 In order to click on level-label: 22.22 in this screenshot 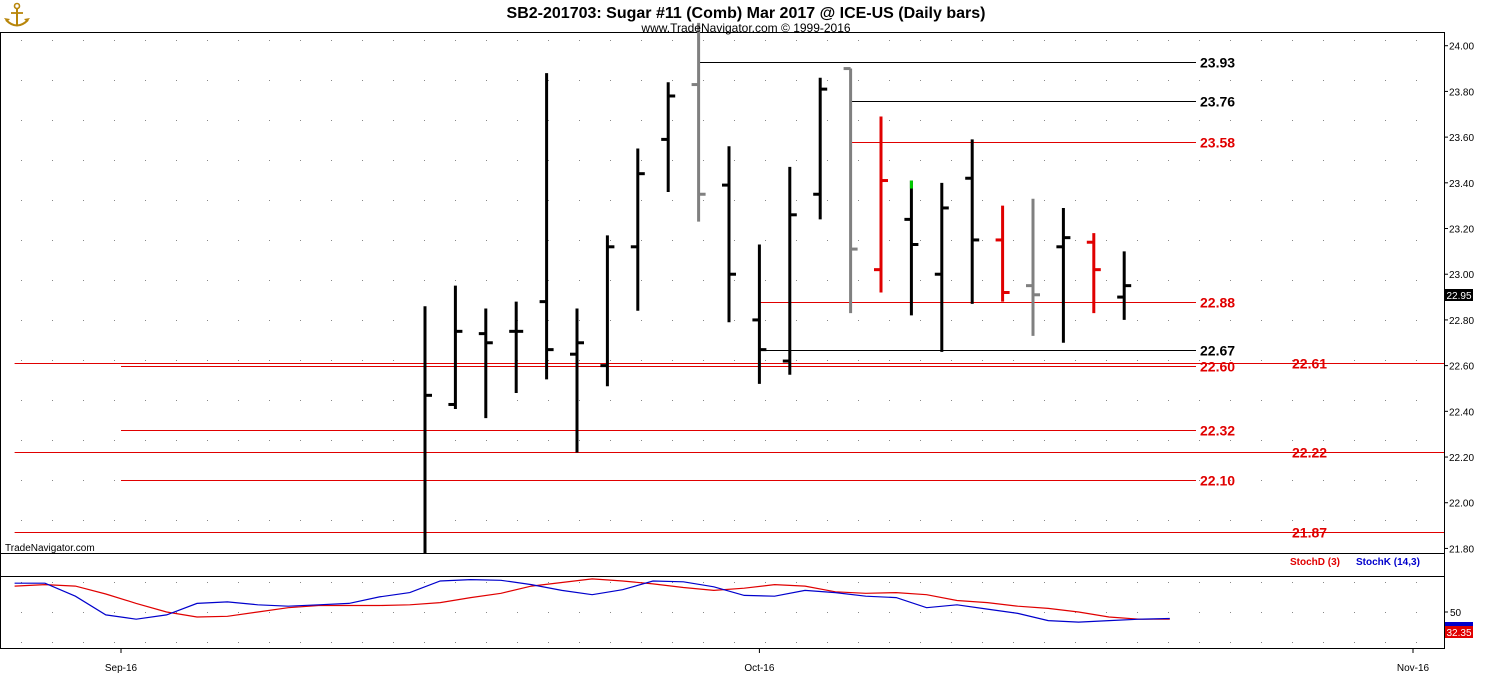, I will do `click(1309, 453)`.